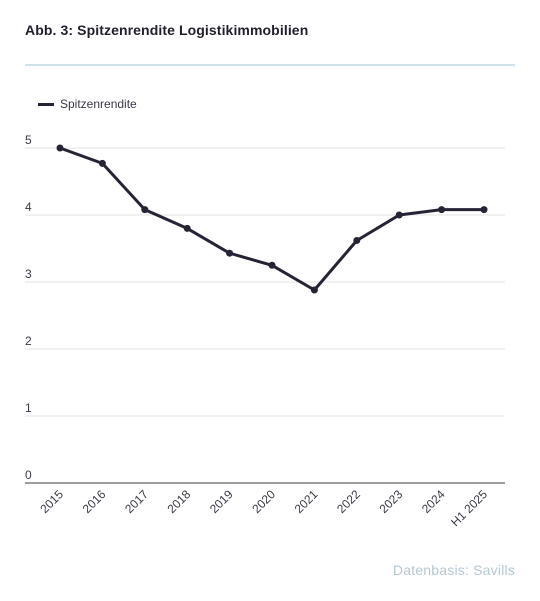 Image resolution: width=540 pixels, height=601 pixels. I want to click on x-tick-label-2019: 2019, so click(221, 501).